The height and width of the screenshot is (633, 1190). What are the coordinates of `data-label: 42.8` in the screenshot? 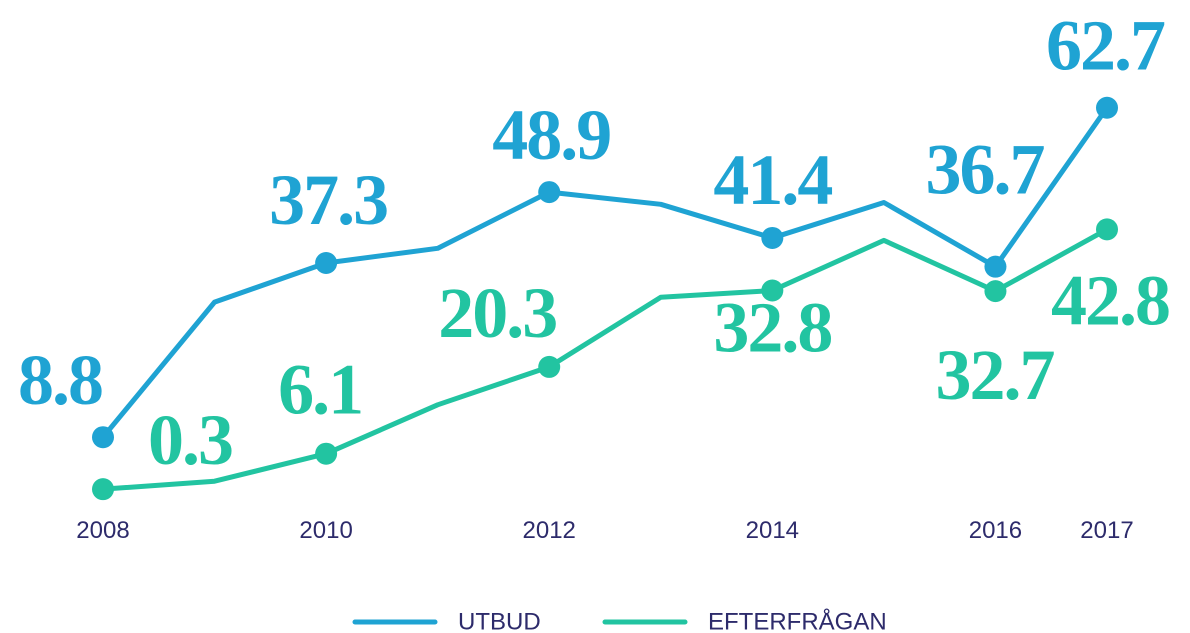 It's located at (1110, 300).